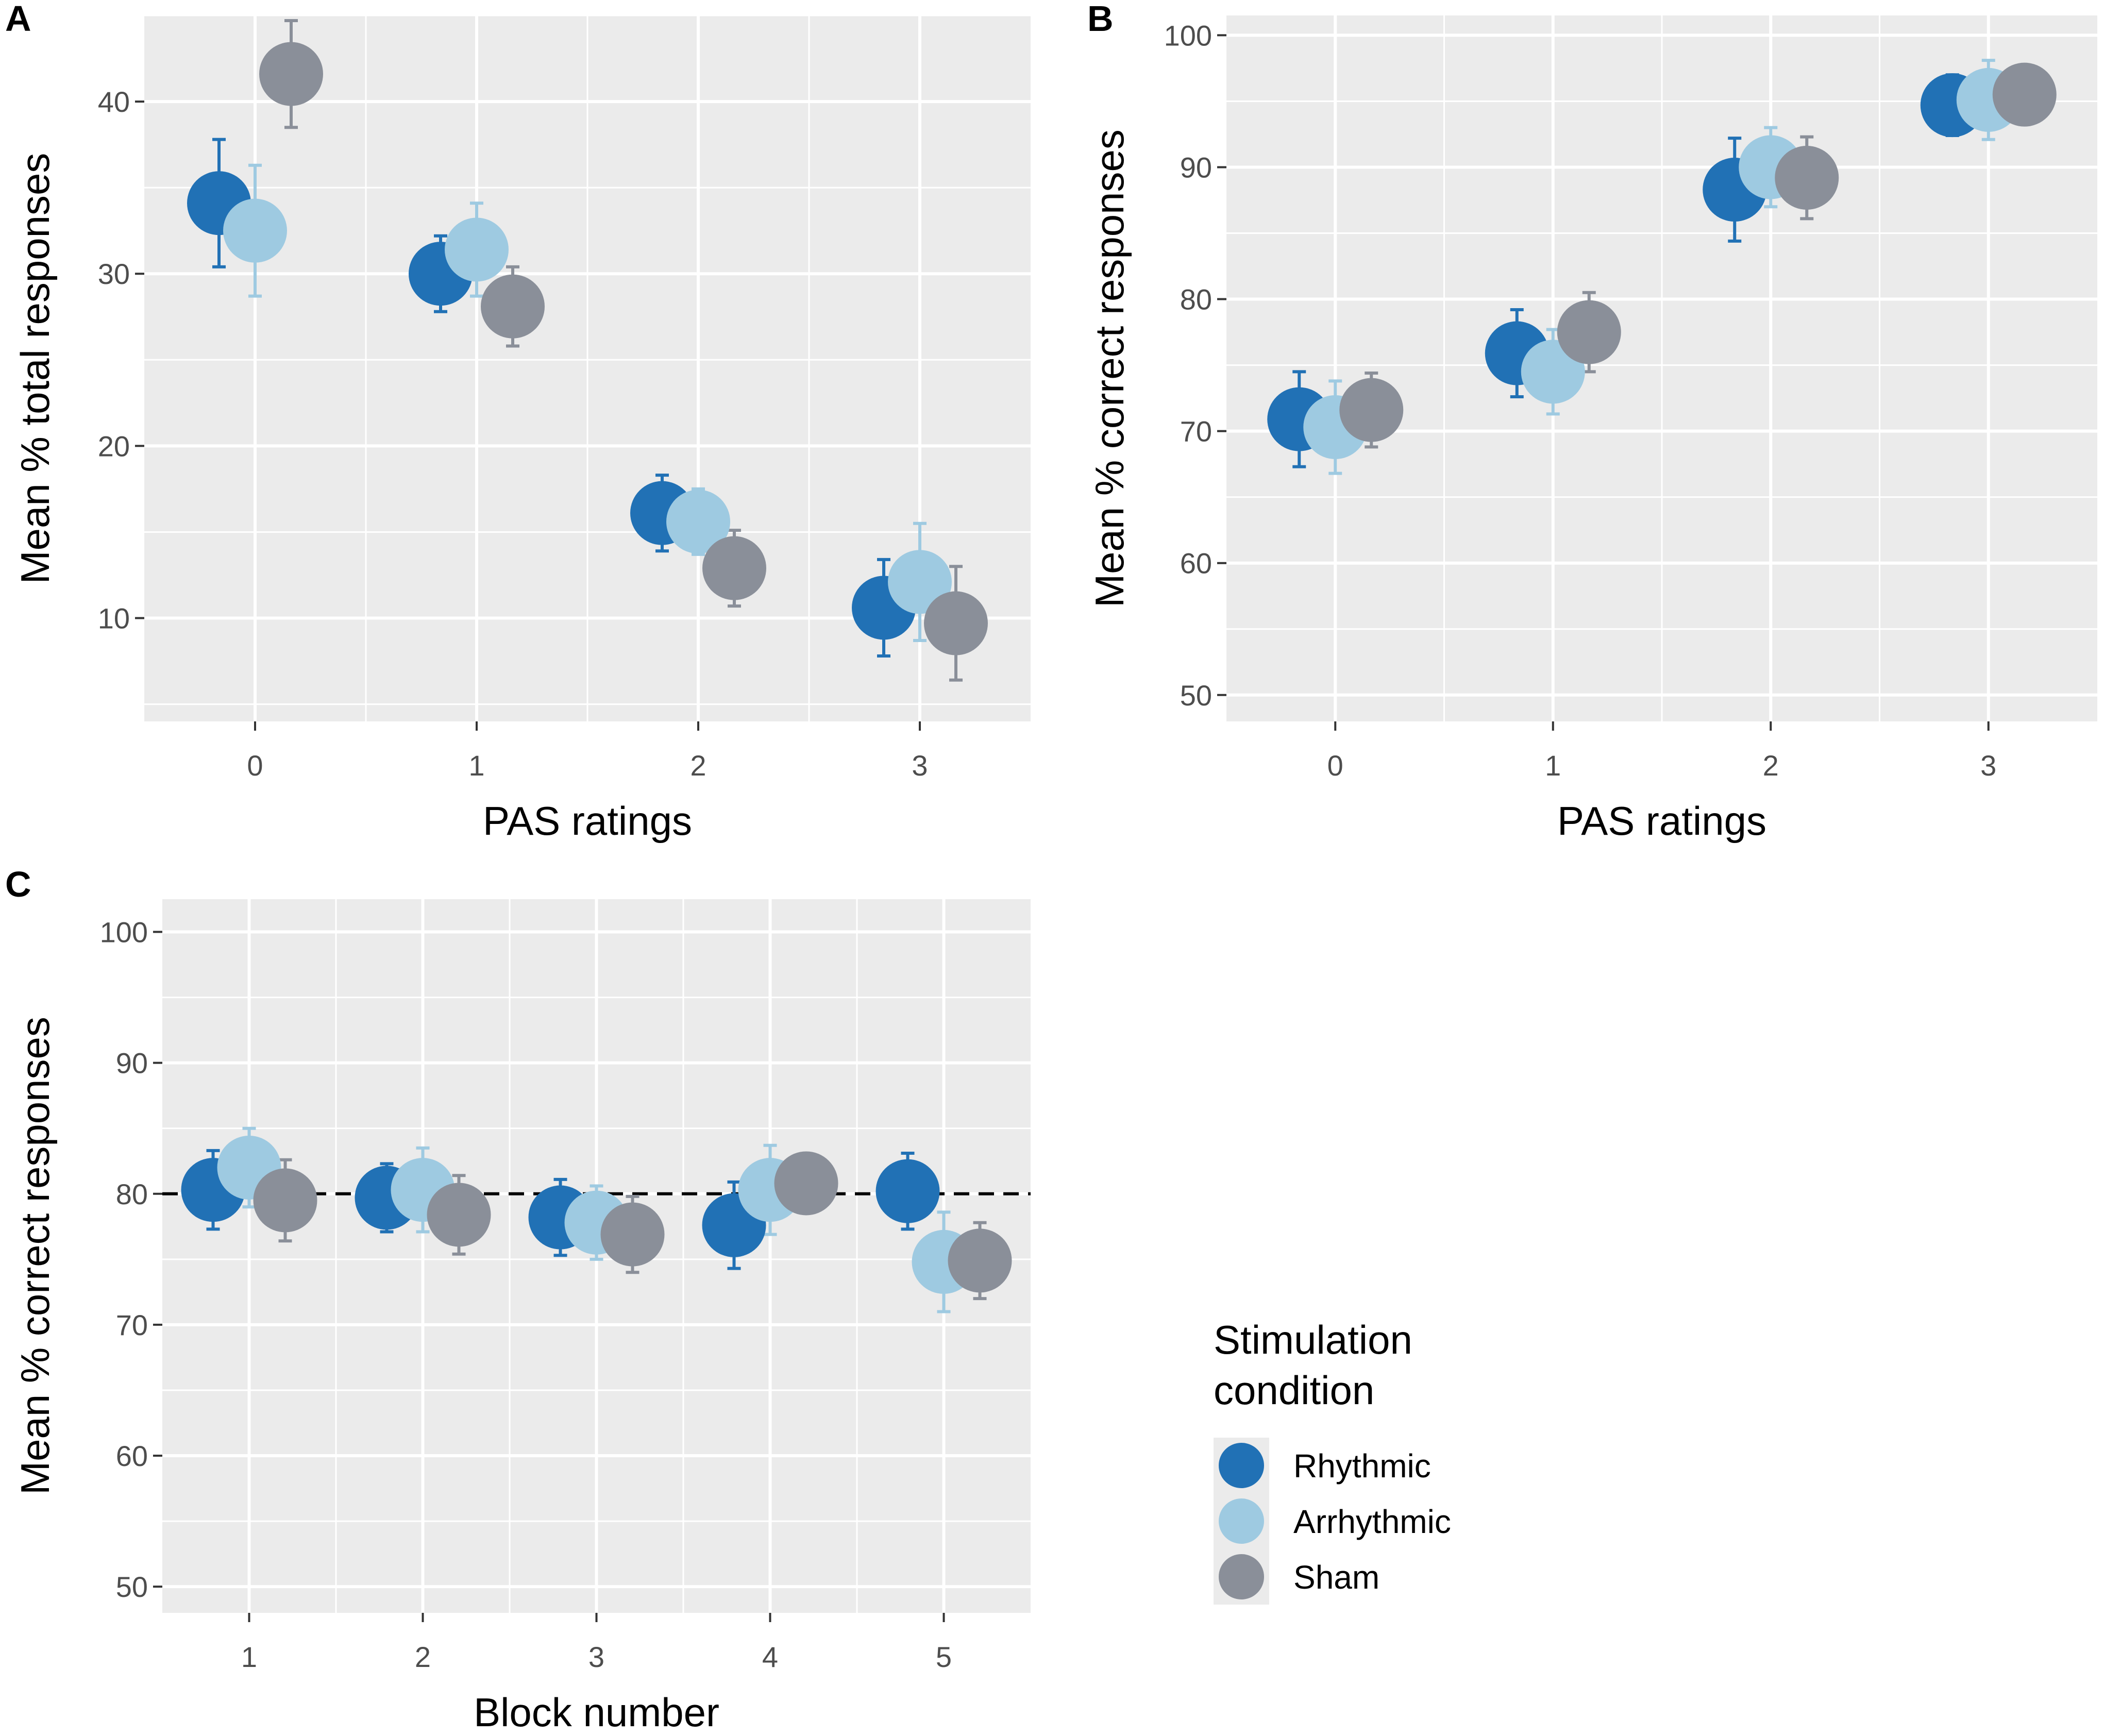  I want to click on y-tick-label: 40, so click(114, 102).